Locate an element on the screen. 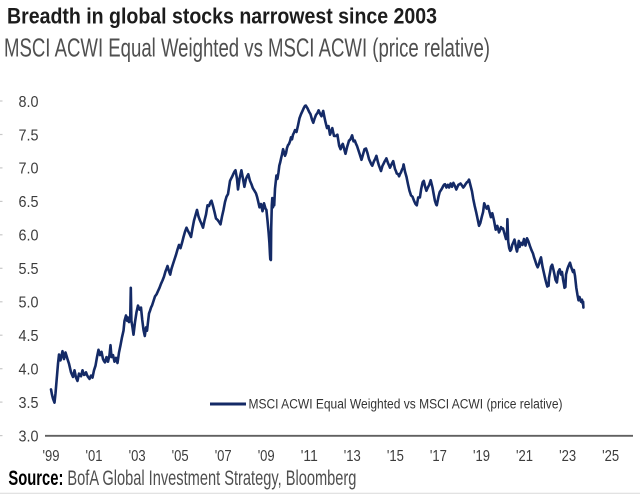 The width and height of the screenshot is (640, 495). svg-text: 4.0 is located at coordinates (29, 370).